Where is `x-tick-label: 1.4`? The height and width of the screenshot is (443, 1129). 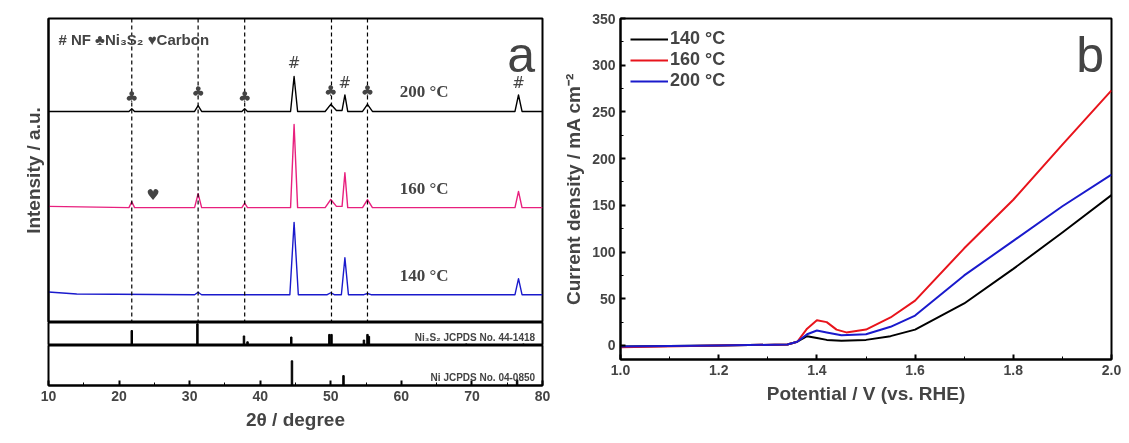
x-tick-label: 1.4 is located at coordinates (817, 369).